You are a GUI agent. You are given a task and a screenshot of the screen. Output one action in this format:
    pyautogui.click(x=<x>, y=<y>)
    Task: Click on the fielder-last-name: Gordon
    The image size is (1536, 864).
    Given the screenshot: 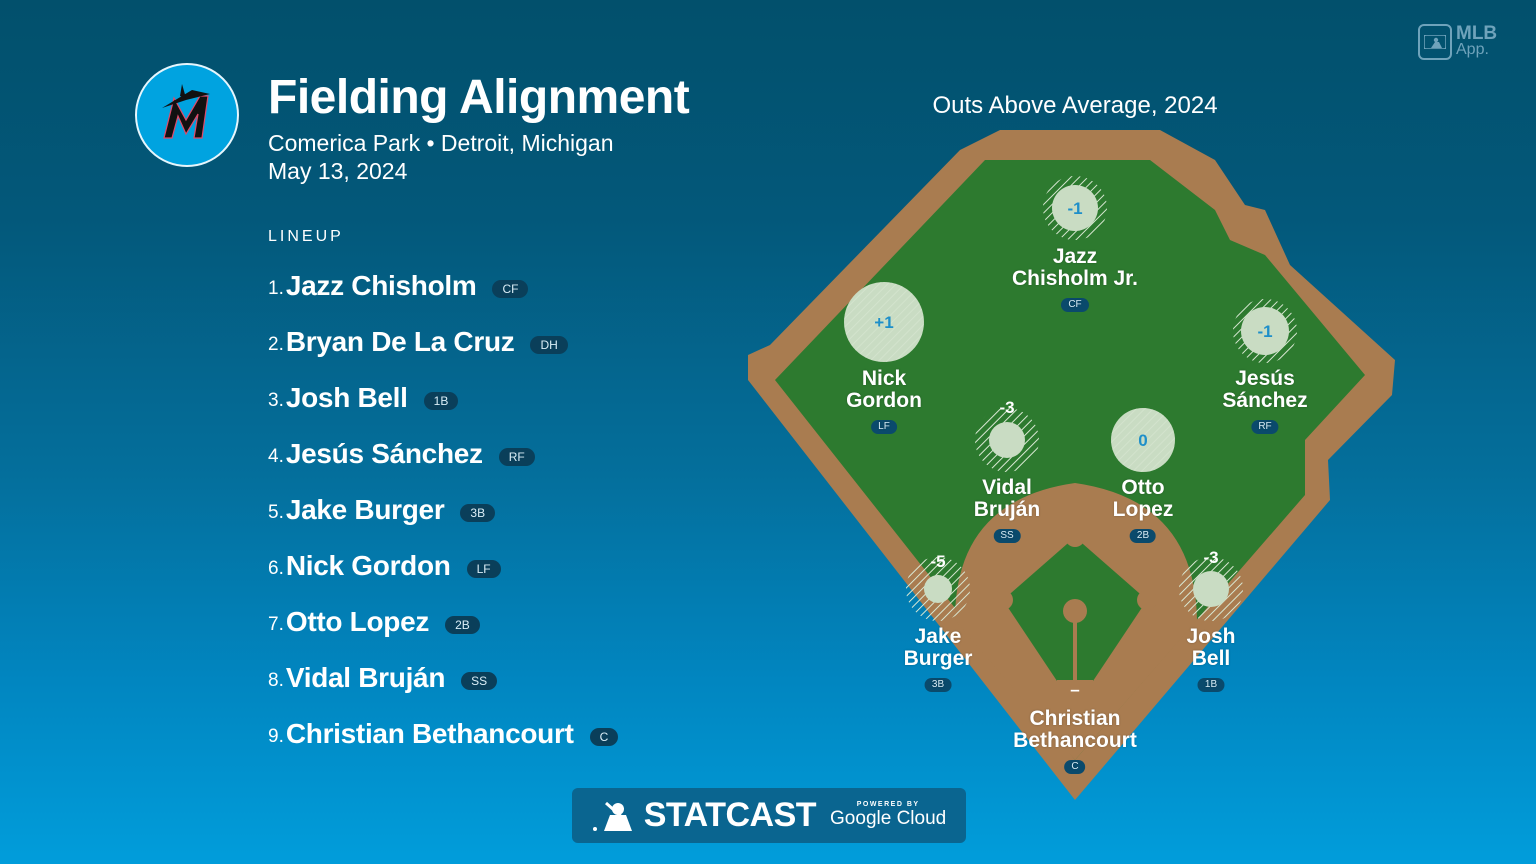 What is the action you would take?
    pyautogui.click(x=884, y=400)
    